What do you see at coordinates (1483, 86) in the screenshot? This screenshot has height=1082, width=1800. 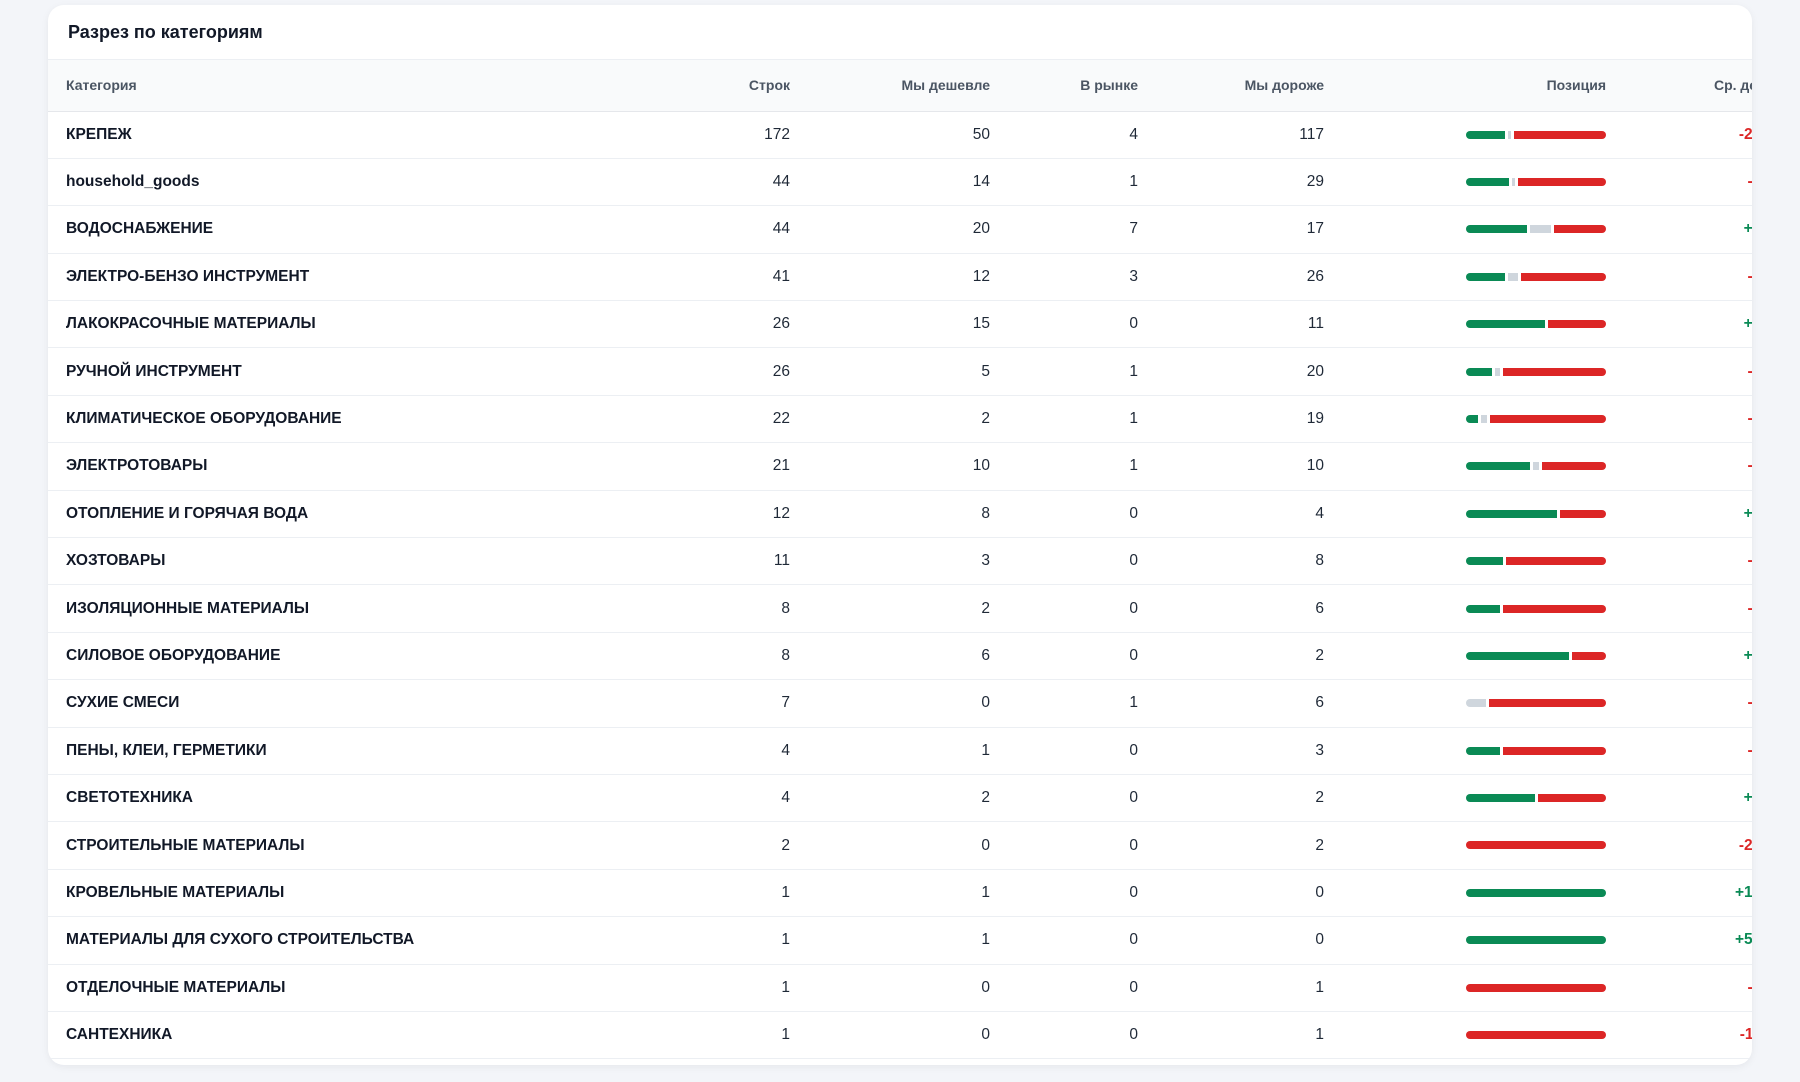 I see `column-header-position: Позиция` at bounding box center [1483, 86].